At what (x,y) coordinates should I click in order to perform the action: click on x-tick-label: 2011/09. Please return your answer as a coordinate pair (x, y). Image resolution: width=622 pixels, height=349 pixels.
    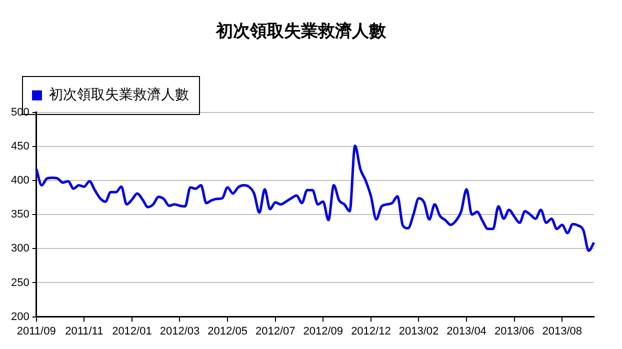
    Looking at the image, I should click on (36, 331).